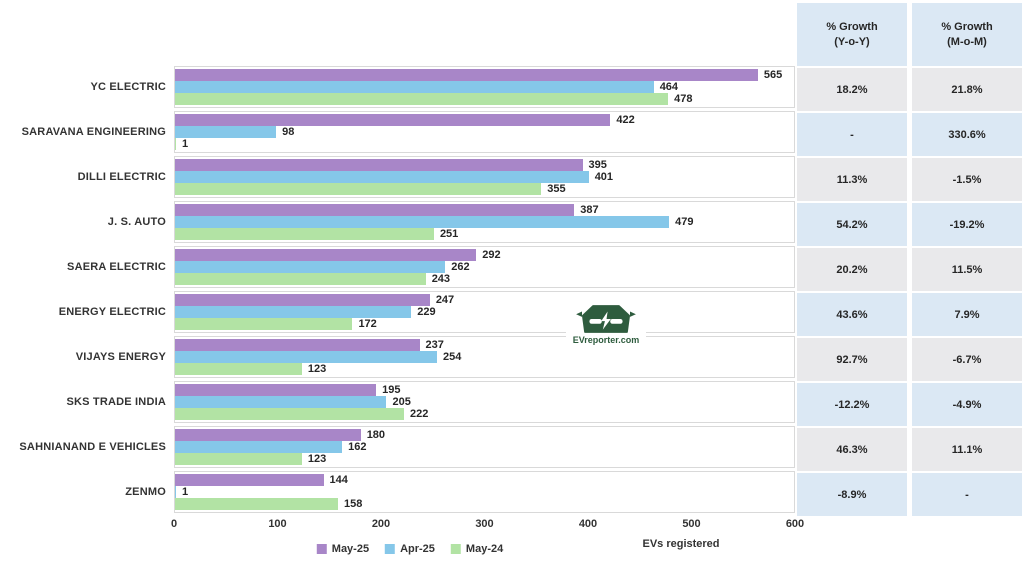 The image size is (1024, 572). I want to click on table-row: -330.6%, so click(909, 134).